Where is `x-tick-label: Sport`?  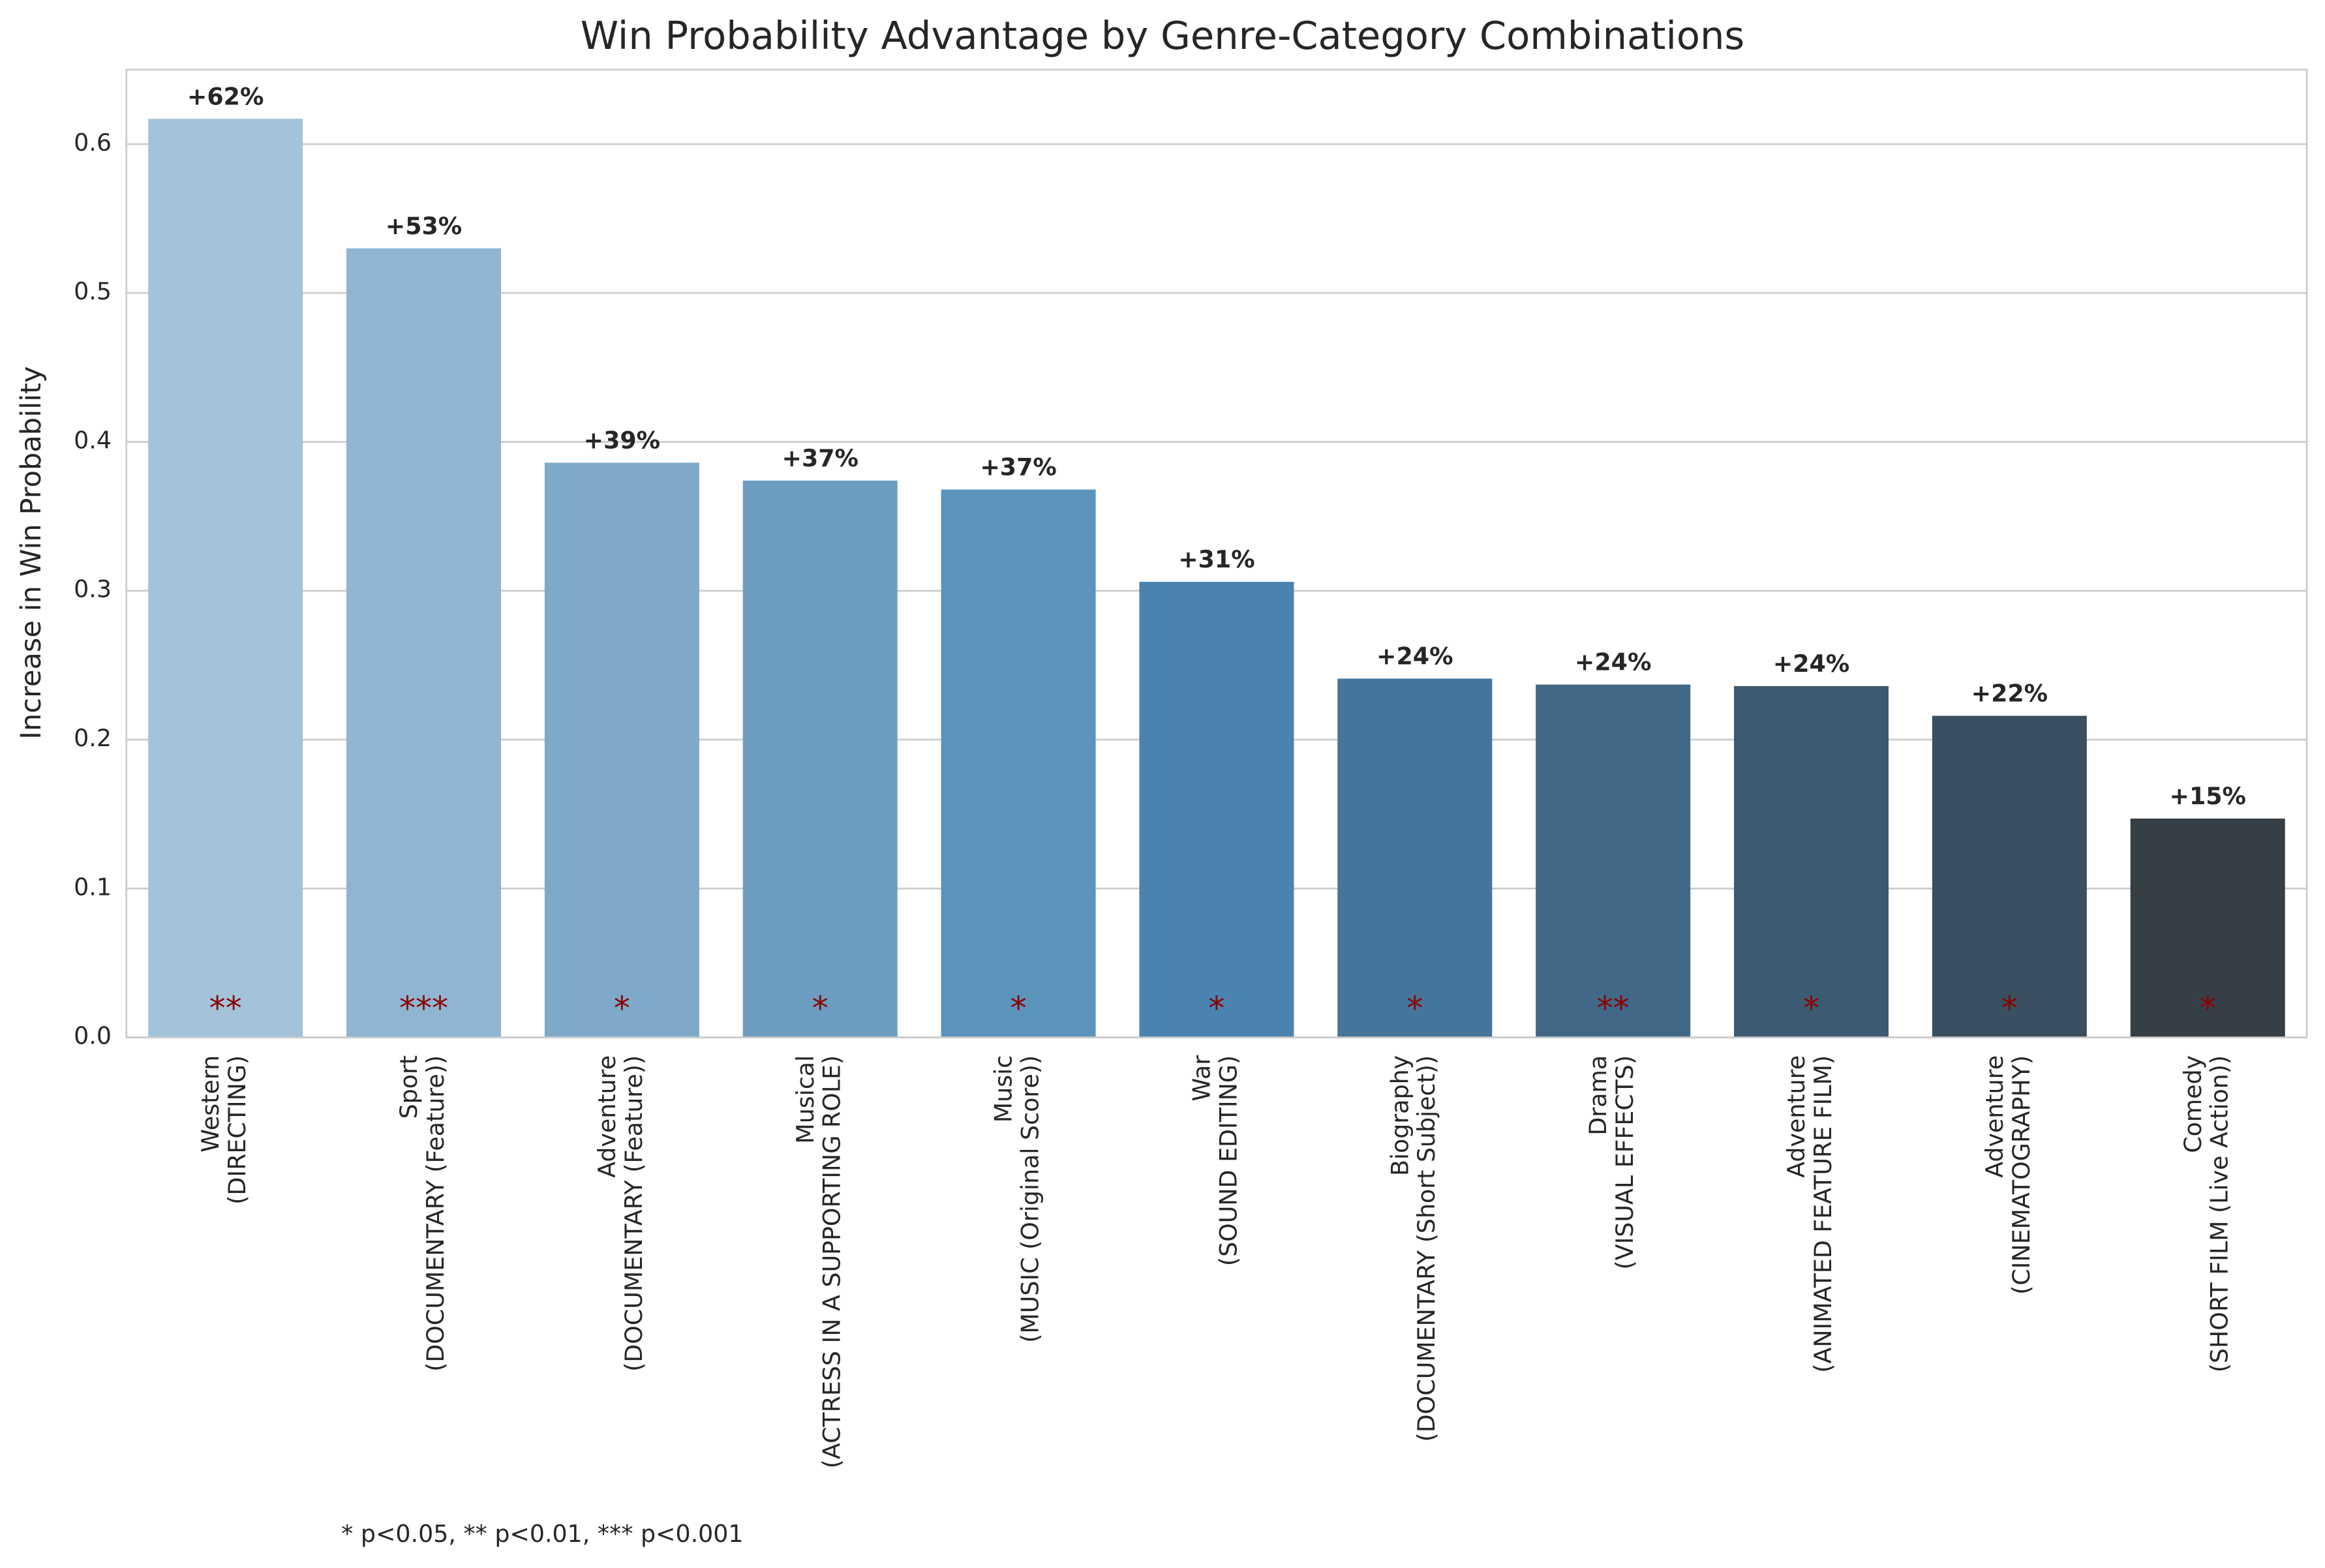
x-tick-label: Sport is located at coordinates (409, 1087).